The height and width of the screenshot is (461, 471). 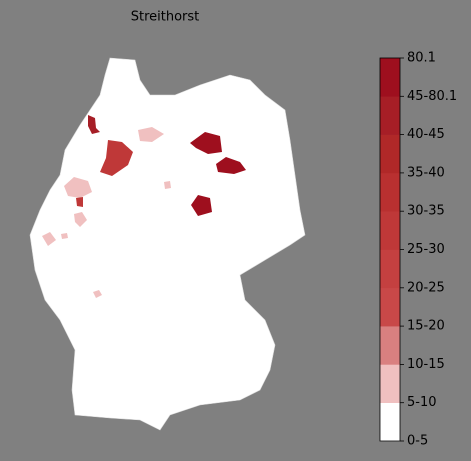 What do you see at coordinates (417, 441) in the screenshot?
I see `colorbar-label: 0-5` at bounding box center [417, 441].